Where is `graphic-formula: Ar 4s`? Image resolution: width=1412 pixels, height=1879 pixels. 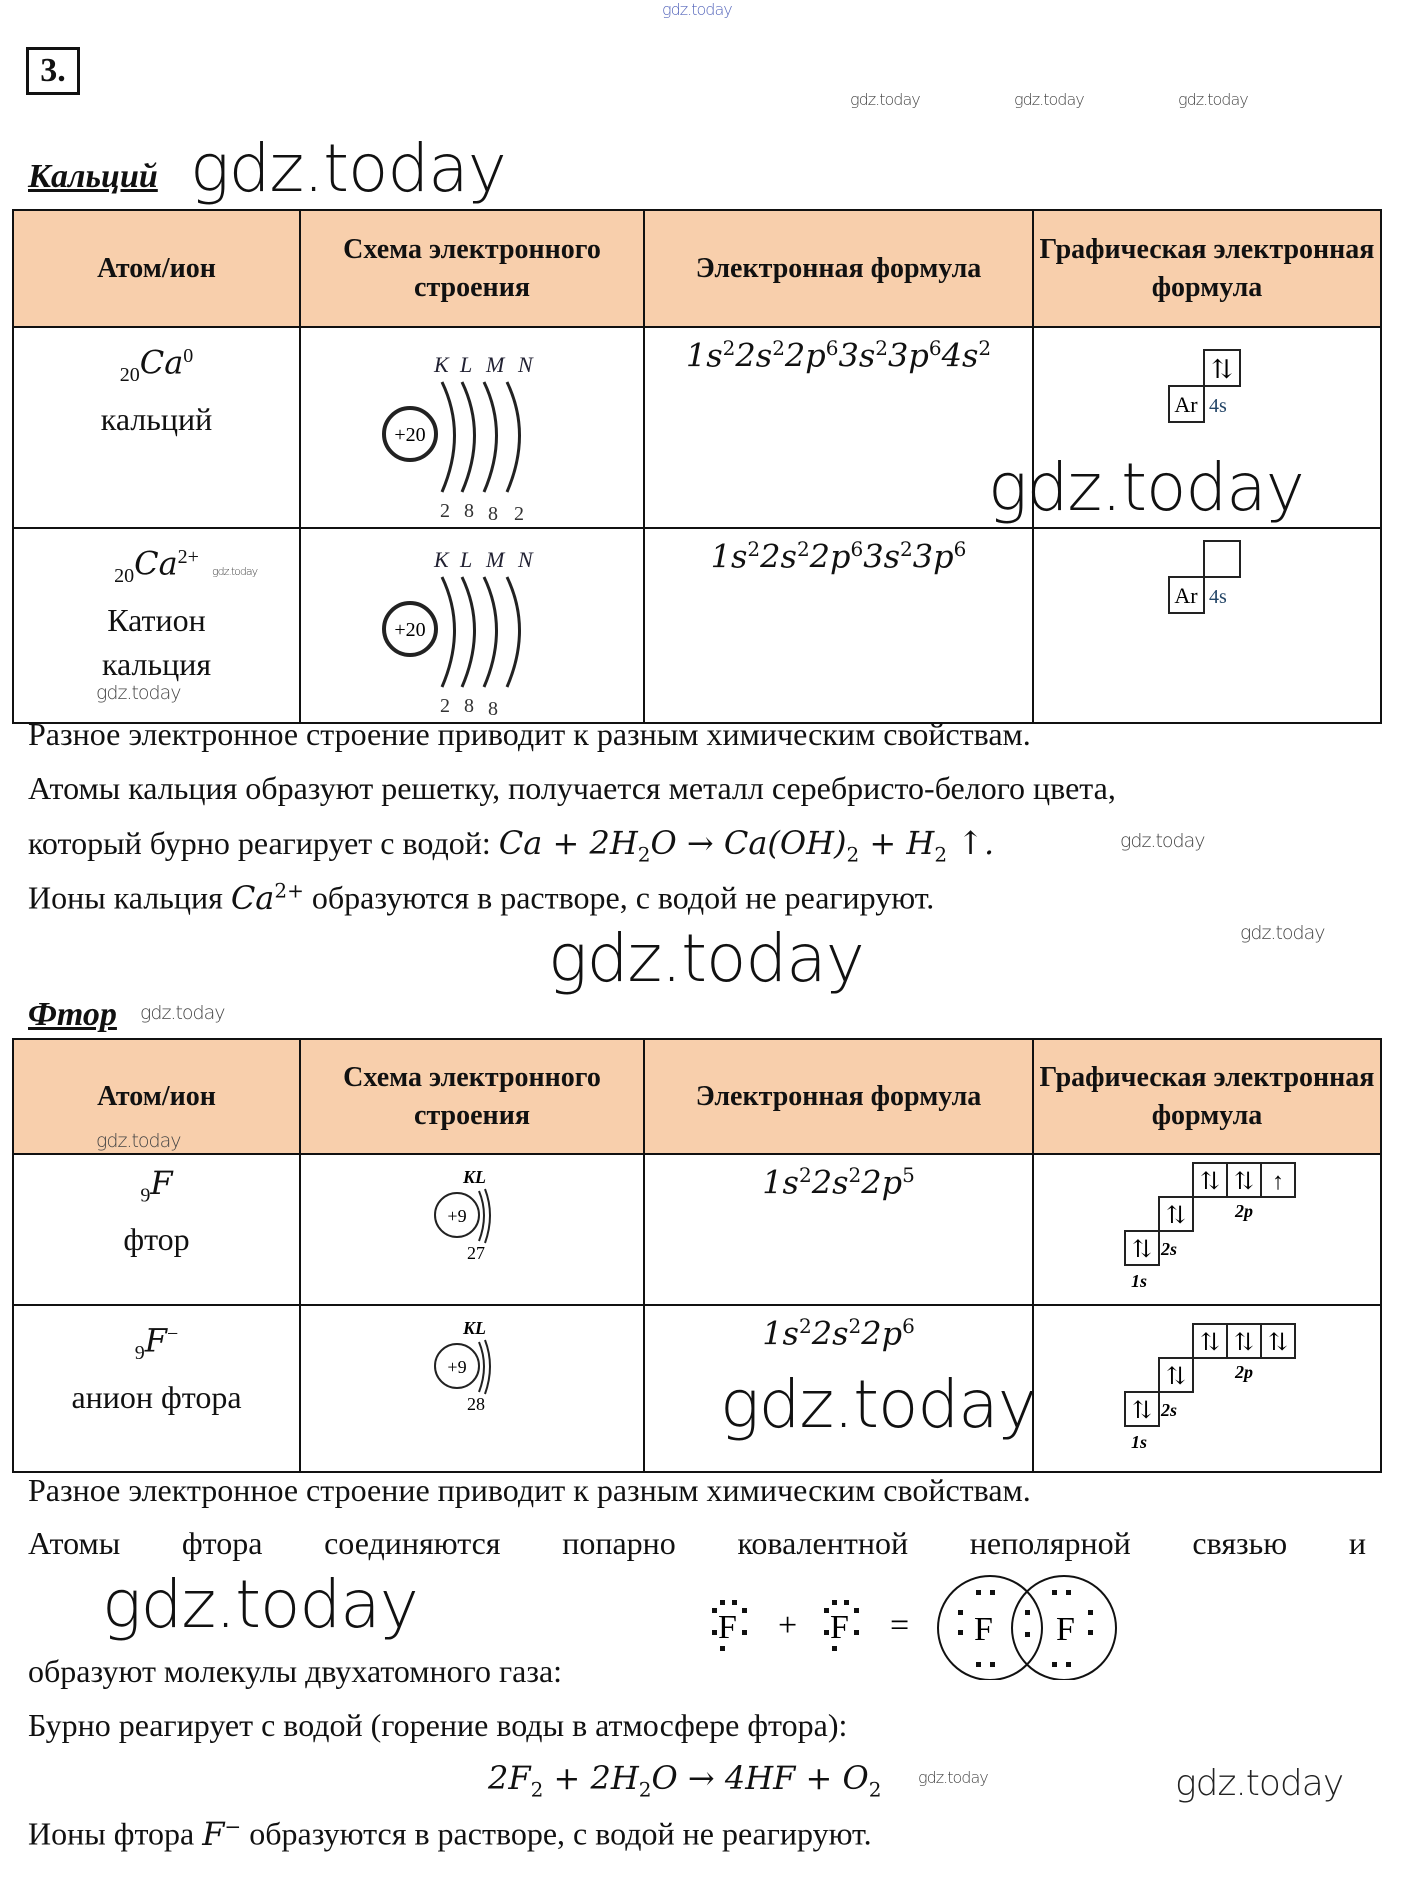 graphic-formula: Ar 4s is located at coordinates (1207, 625).